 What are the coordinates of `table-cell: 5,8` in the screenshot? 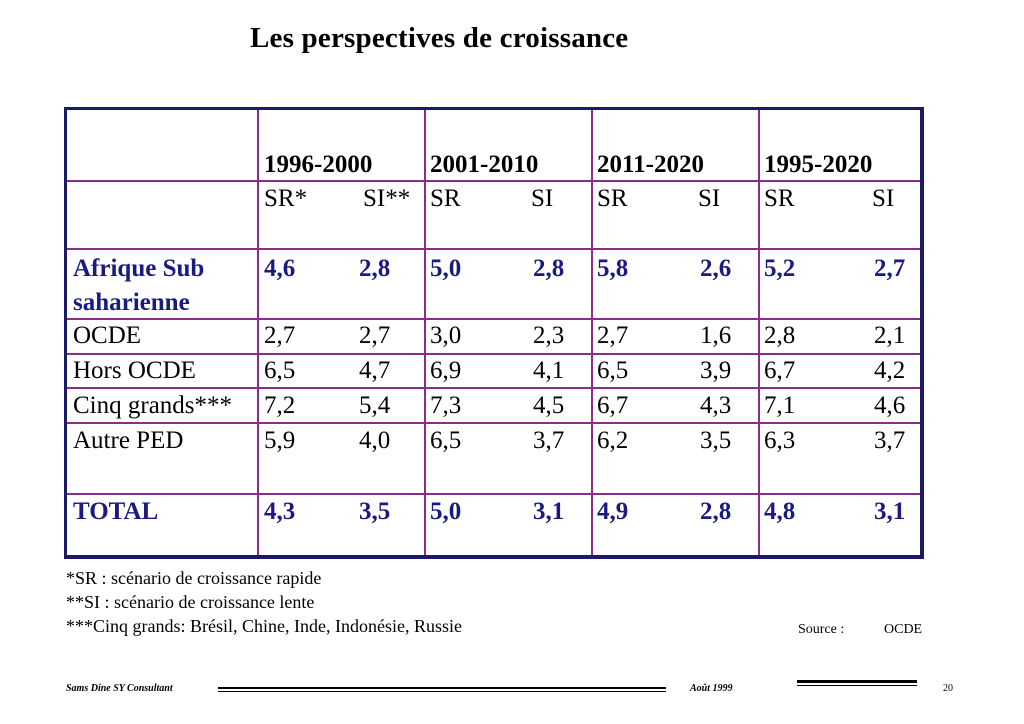 It's located at (613, 268).